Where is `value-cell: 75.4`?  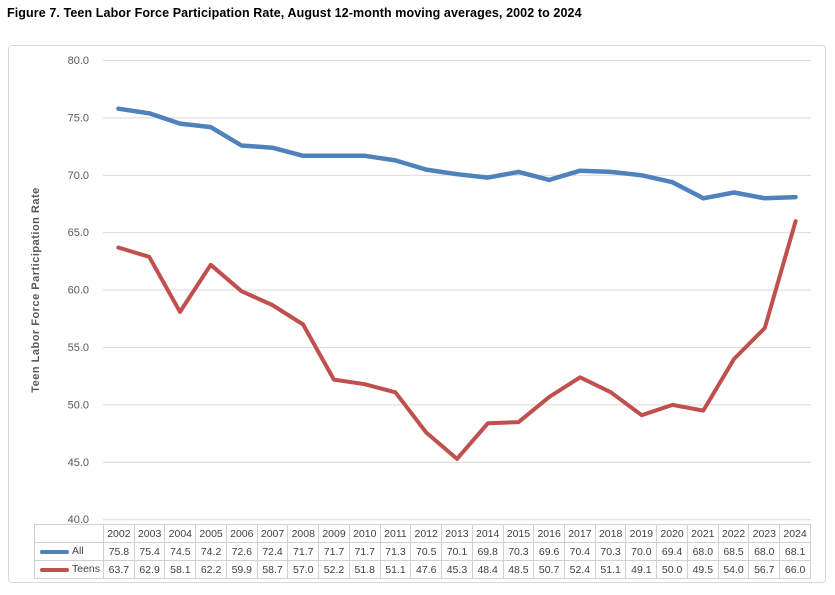 value-cell: 75.4 is located at coordinates (149, 551).